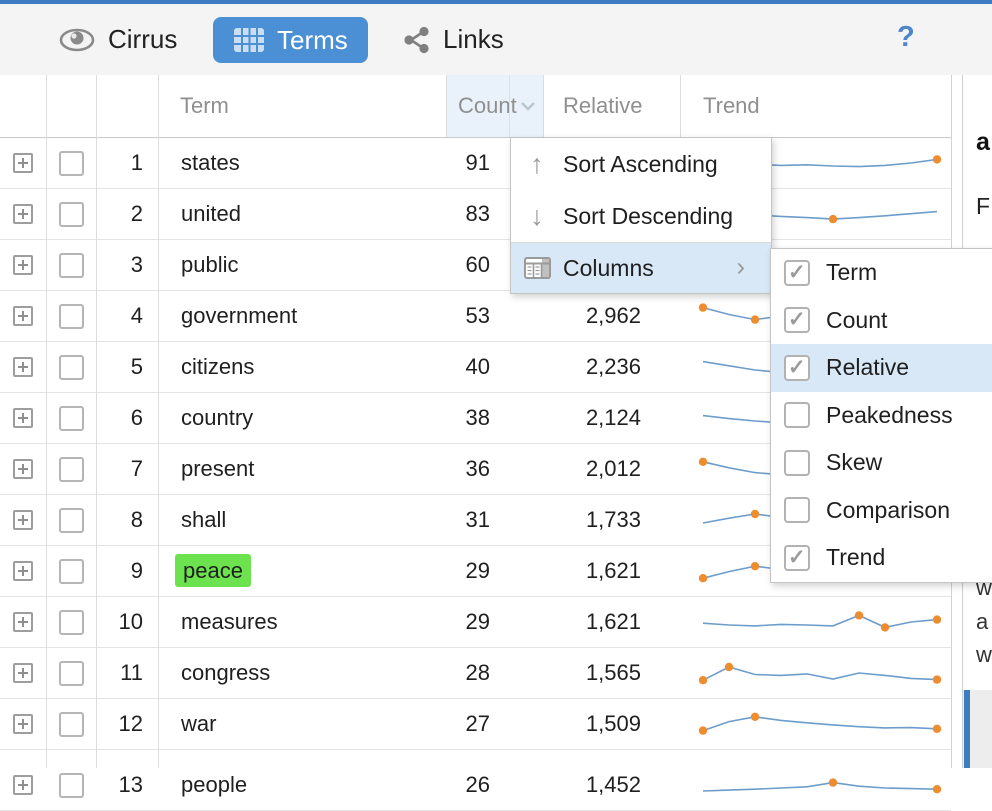 The width and height of the screenshot is (992, 811). I want to click on right-panel-text-fragment: w, so click(984, 654).